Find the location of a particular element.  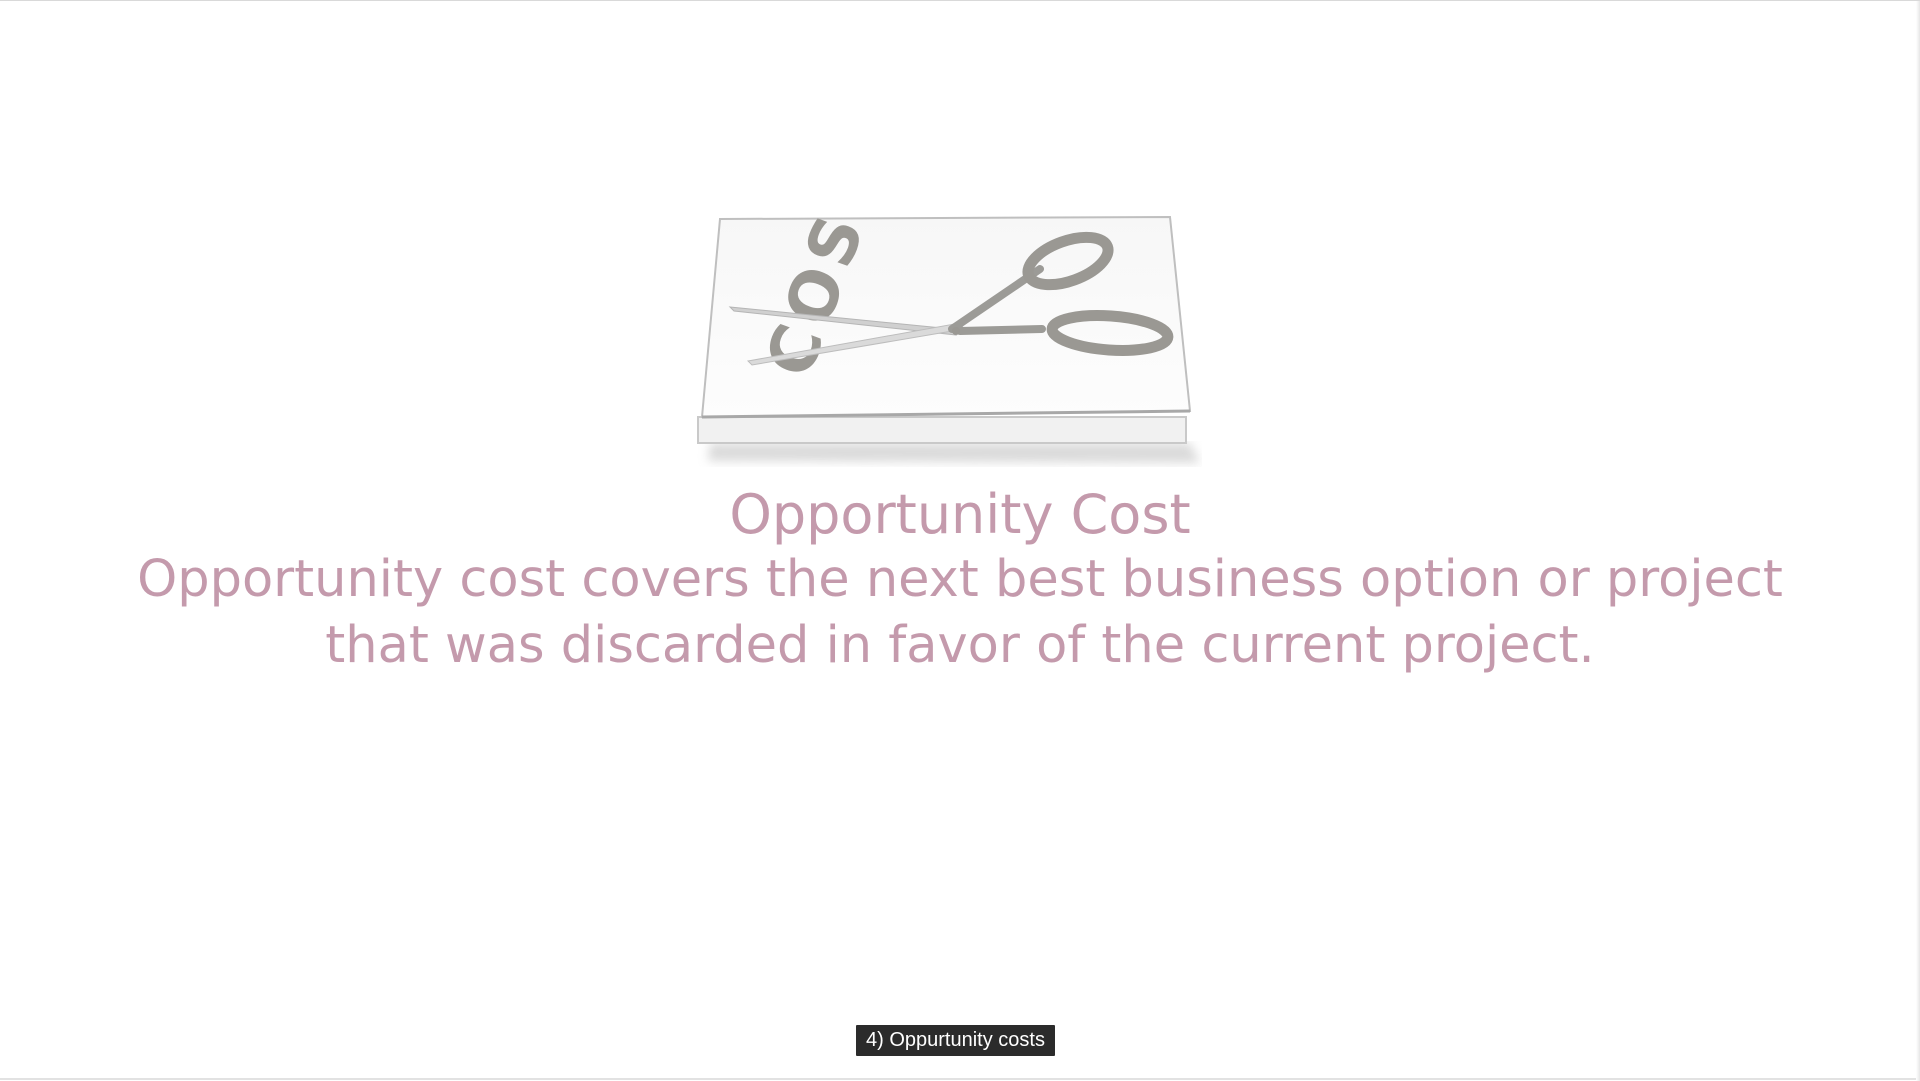

slide-title: Opportunity Cost is located at coordinates (960, 514).